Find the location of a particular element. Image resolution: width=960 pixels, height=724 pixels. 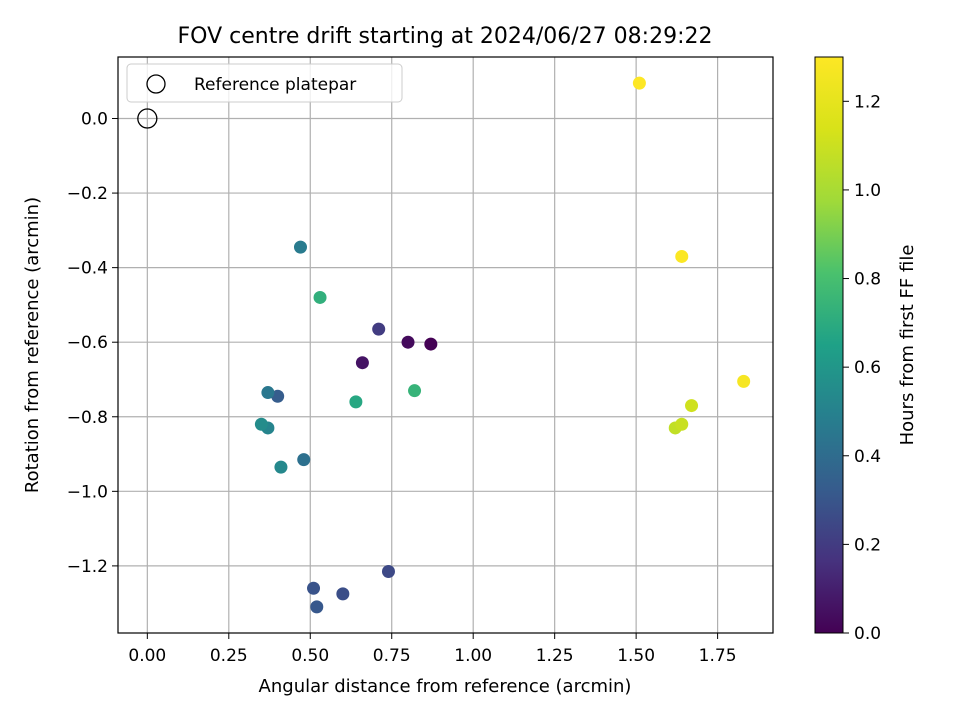

y-tick-label: −1.2 is located at coordinates (87, 567).